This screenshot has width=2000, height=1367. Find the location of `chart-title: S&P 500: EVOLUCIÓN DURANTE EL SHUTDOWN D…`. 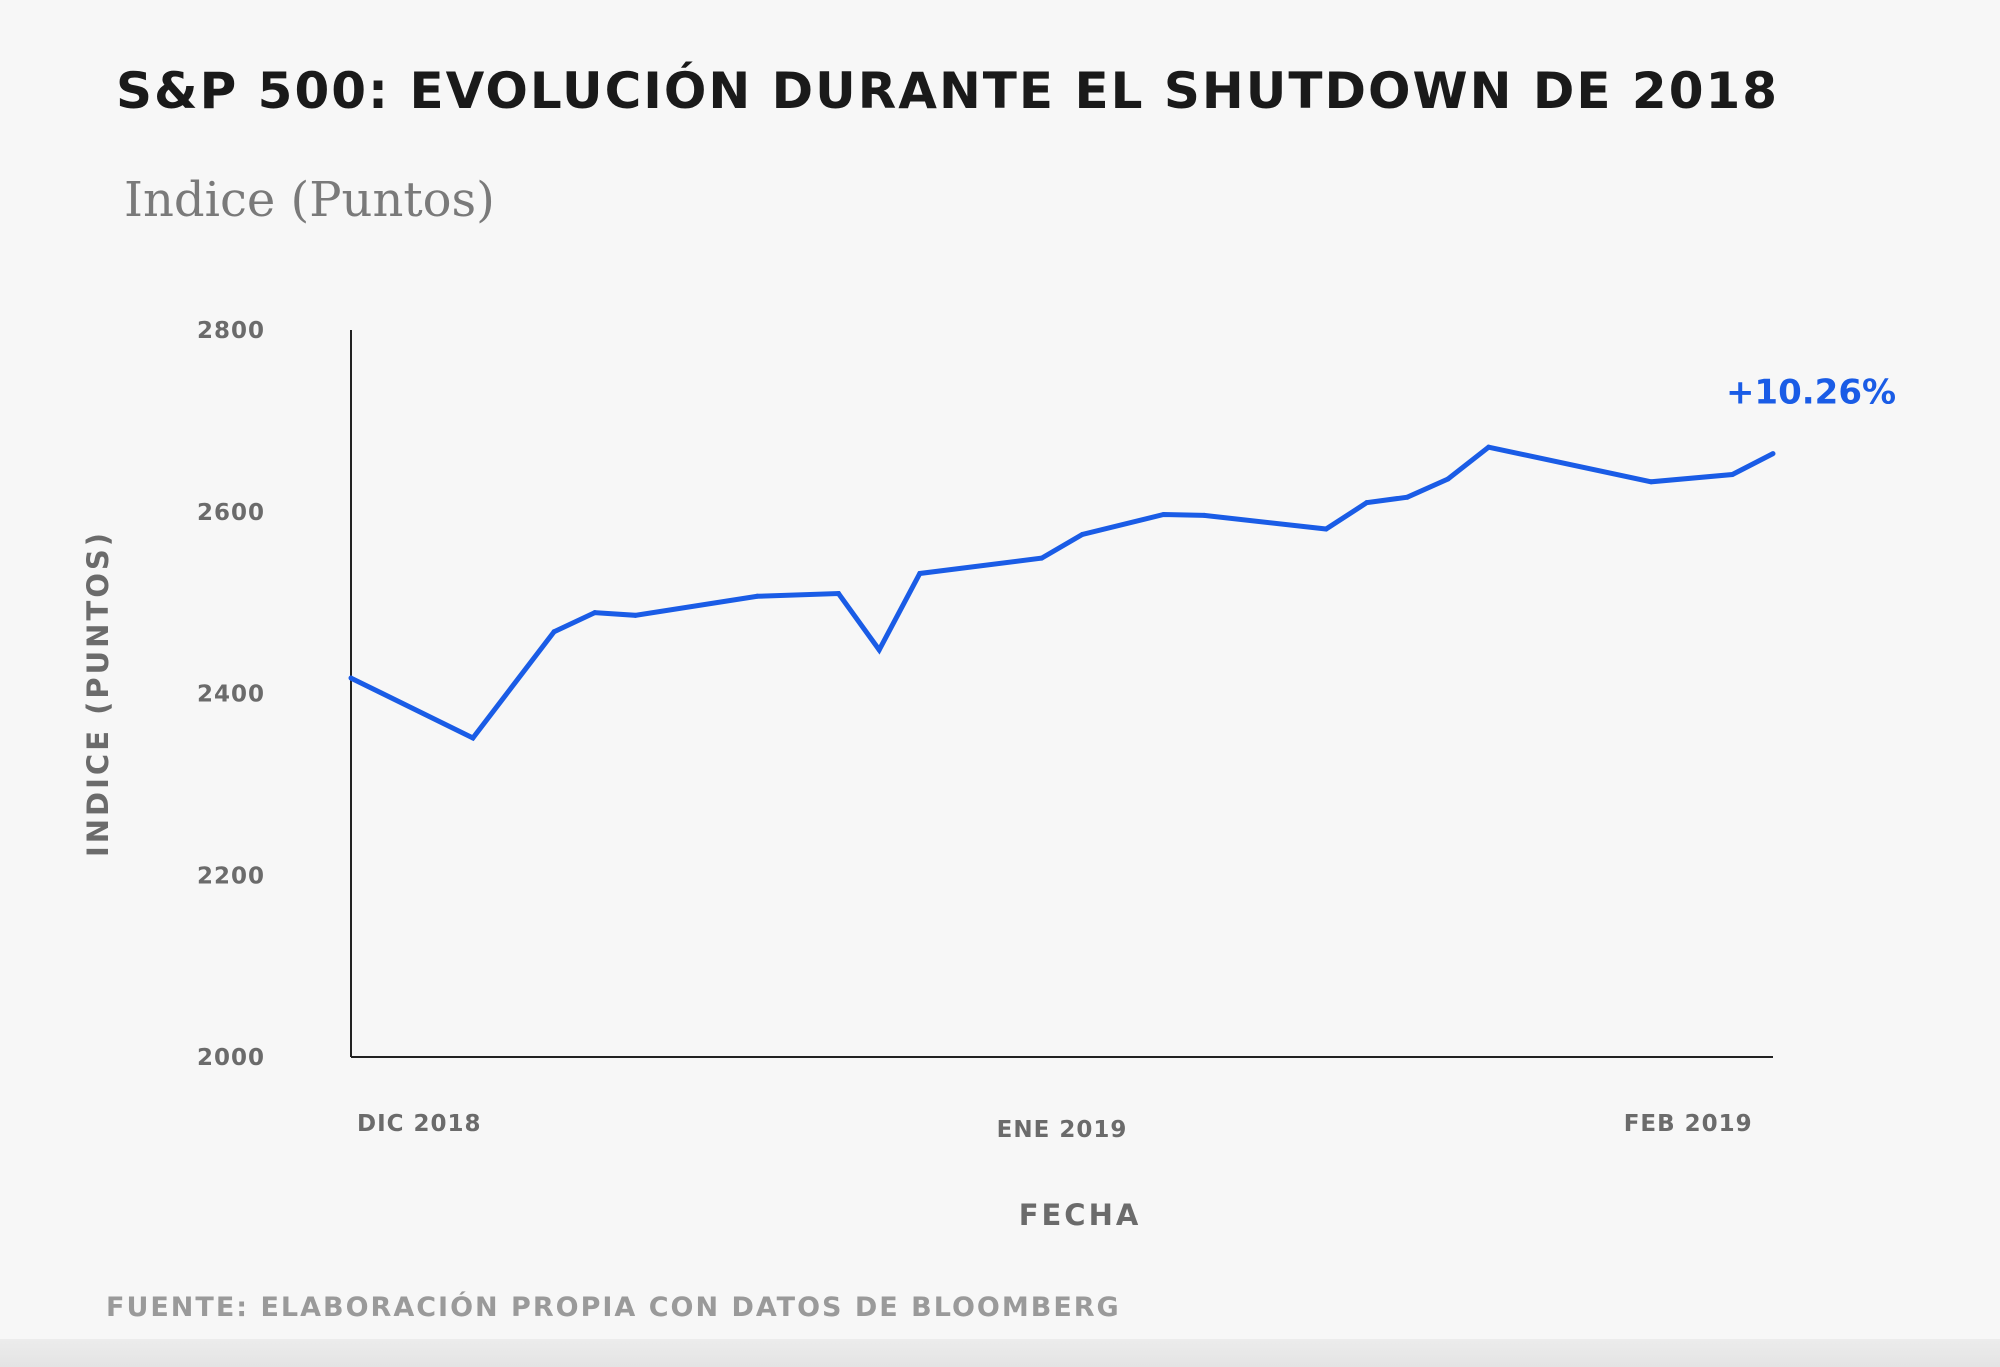

chart-title: S&P 500: EVOLUCIÓN DURANTE EL SHUTDOWN D… is located at coordinates (948, 91).